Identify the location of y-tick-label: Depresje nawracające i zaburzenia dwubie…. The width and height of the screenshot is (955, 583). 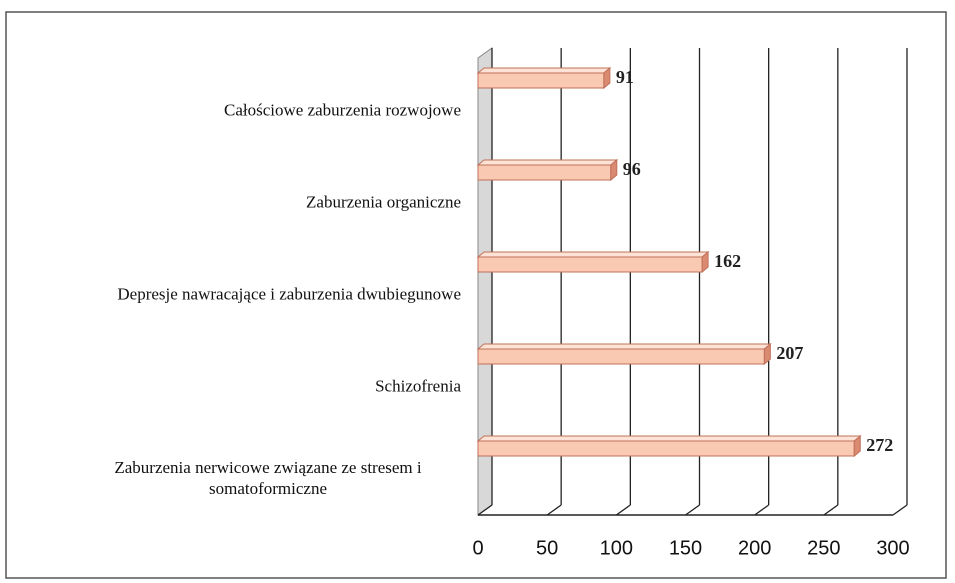
(289, 294).